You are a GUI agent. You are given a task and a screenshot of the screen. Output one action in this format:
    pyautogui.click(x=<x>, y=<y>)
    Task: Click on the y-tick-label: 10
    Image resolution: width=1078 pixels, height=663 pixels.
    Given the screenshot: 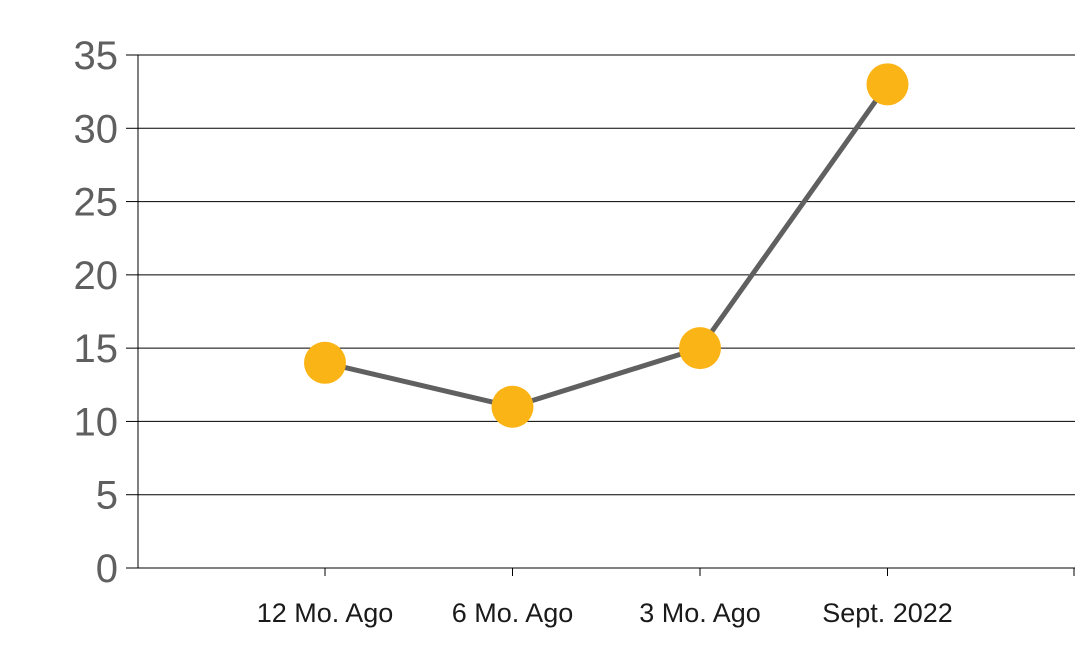 What is the action you would take?
    pyautogui.click(x=96, y=422)
    